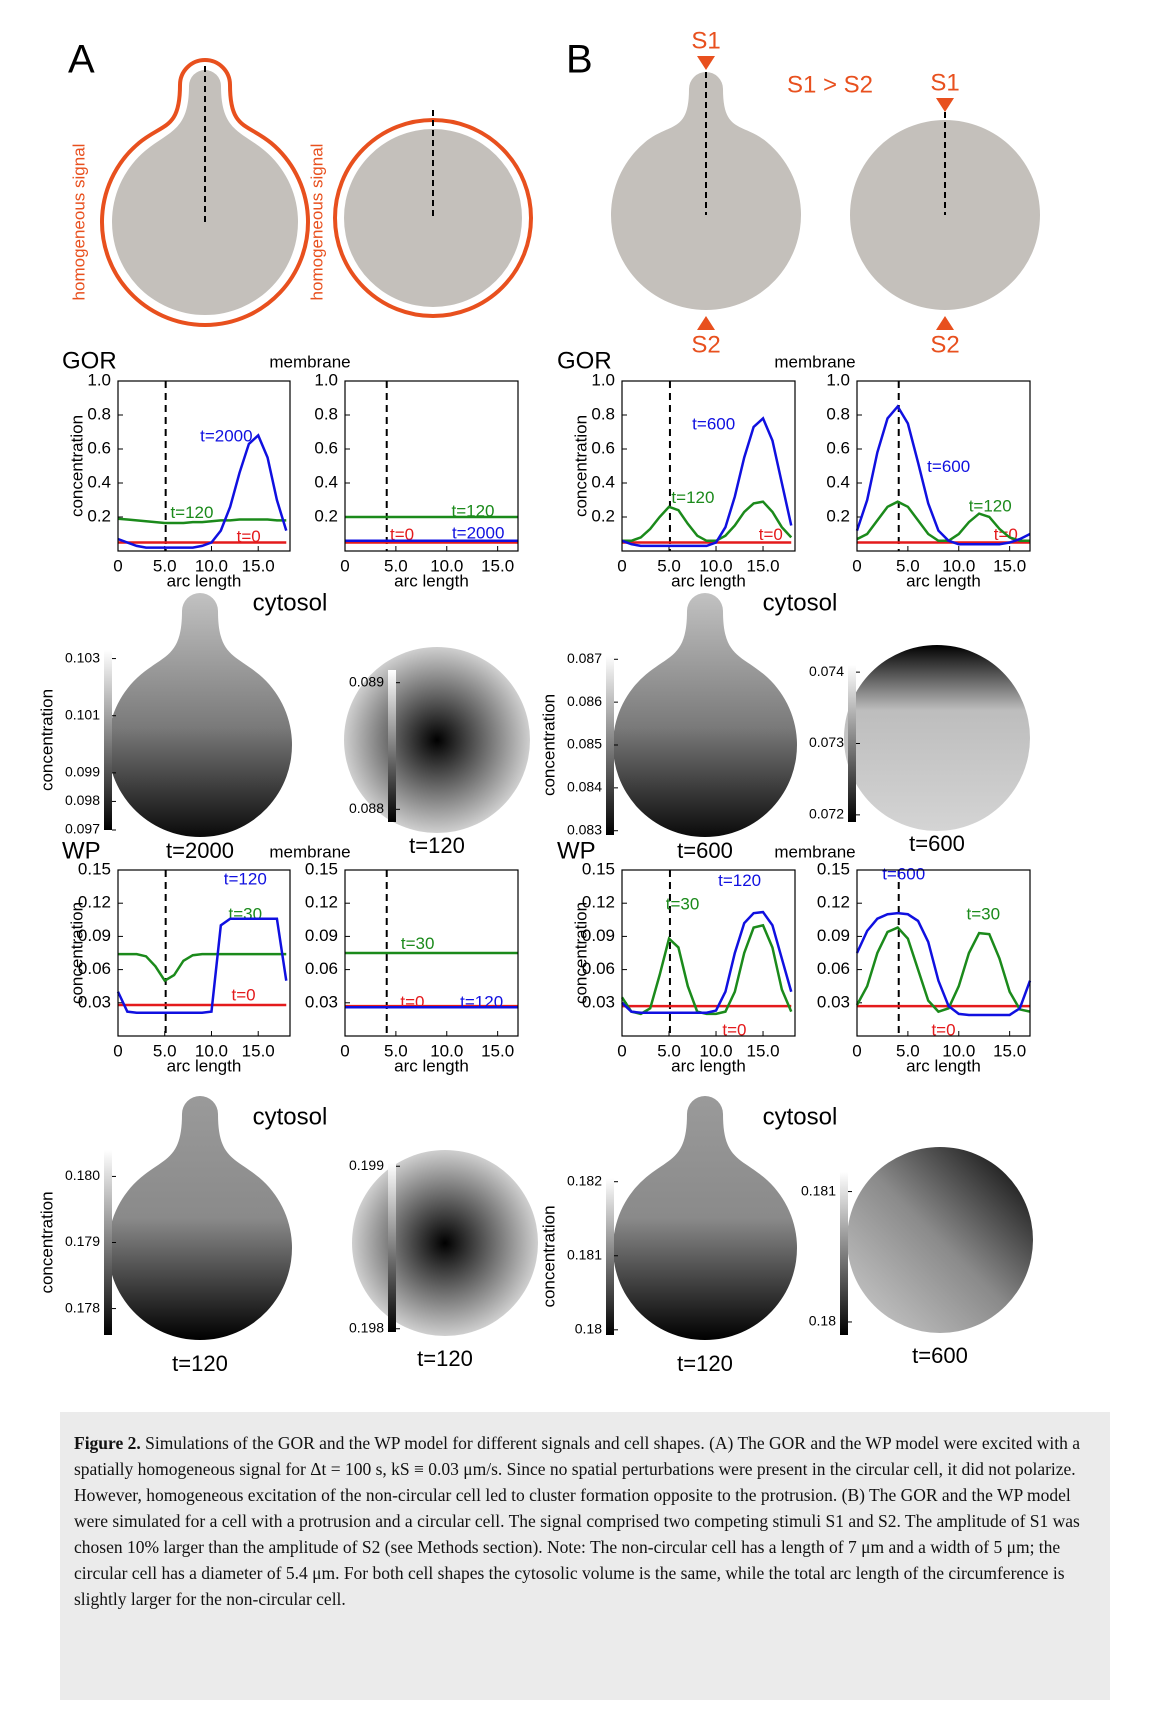 The width and height of the screenshot is (1171, 1715). I want to click on colorbar-tick-label: 0.18, so click(588, 1329).